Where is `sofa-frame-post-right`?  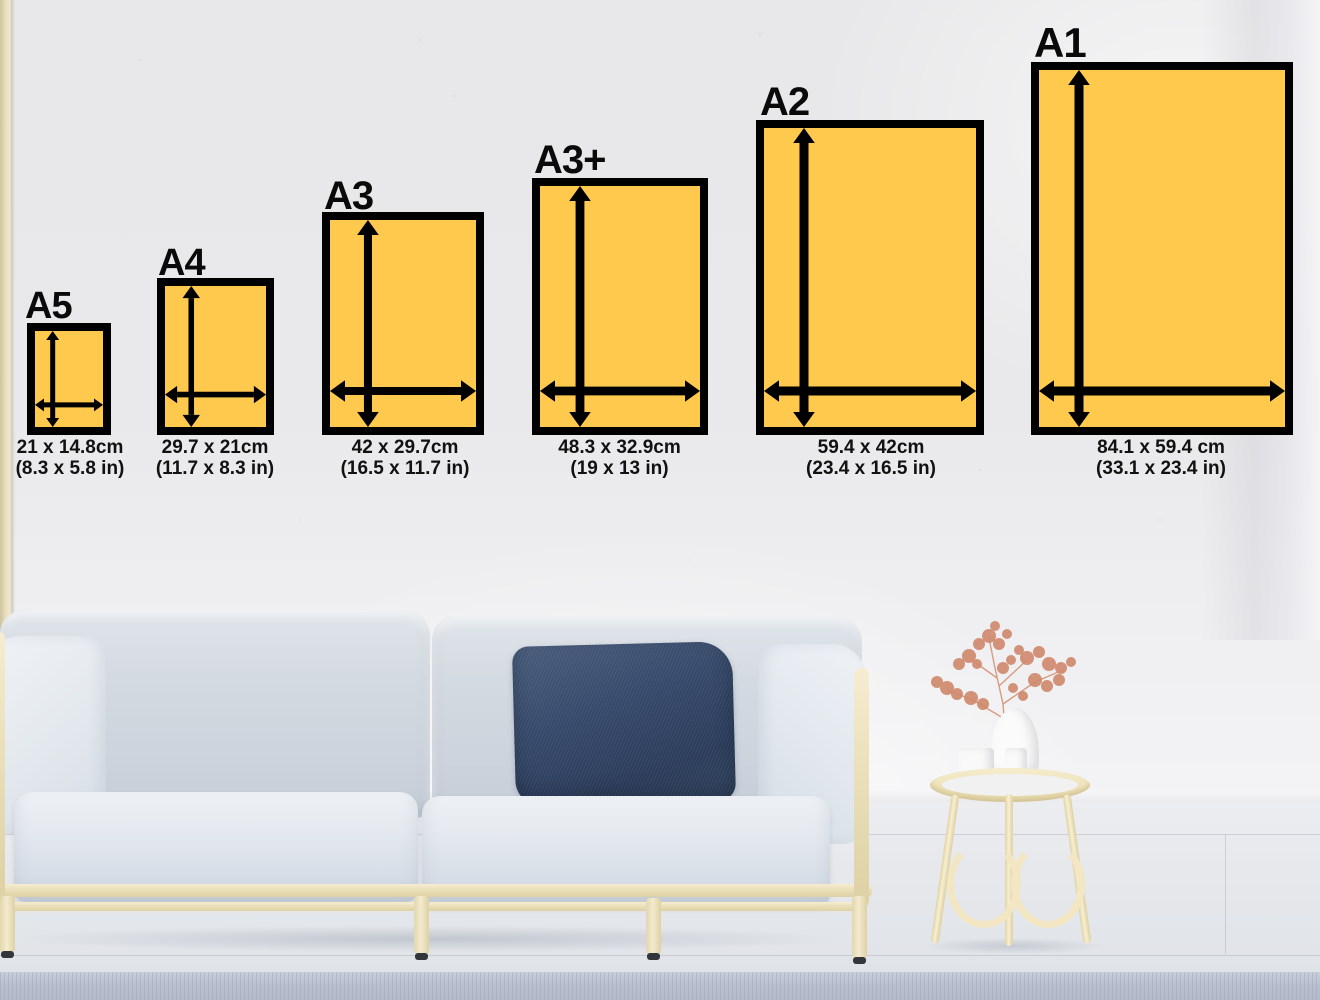 sofa-frame-post-right is located at coordinates (861, 788).